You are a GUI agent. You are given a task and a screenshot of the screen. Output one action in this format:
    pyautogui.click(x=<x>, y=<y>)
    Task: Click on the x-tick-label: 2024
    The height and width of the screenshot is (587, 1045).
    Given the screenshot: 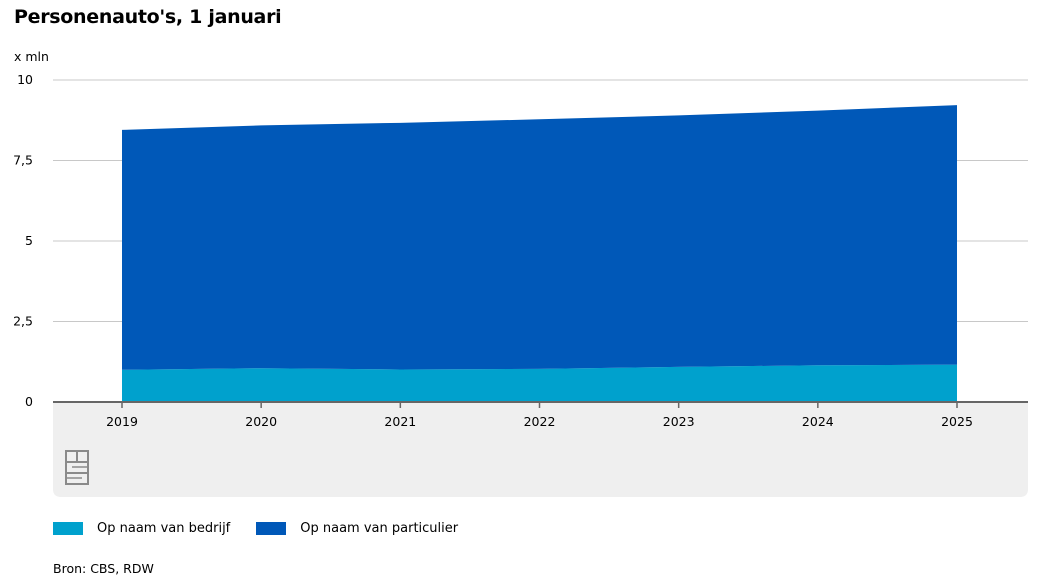 What is the action you would take?
    pyautogui.click(x=818, y=421)
    